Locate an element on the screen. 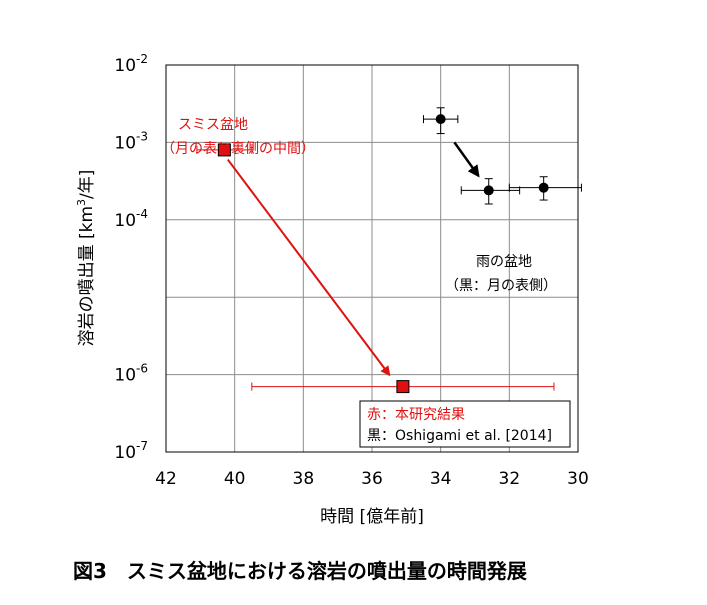 The width and height of the screenshot is (707, 605). arrows is located at coordinates (353, 259).